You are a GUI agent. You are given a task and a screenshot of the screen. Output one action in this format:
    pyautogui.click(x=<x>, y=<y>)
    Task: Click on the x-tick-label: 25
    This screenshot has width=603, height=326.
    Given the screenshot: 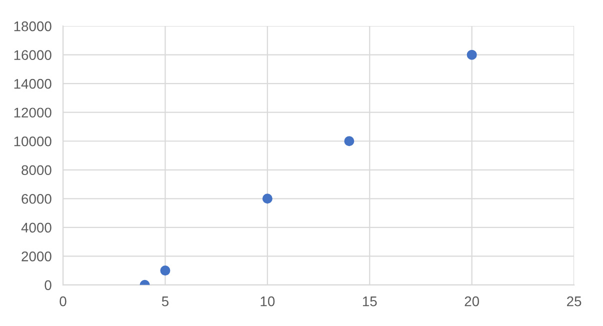 What is the action you would take?
    pyautogui.click(x=574, y=301)
    